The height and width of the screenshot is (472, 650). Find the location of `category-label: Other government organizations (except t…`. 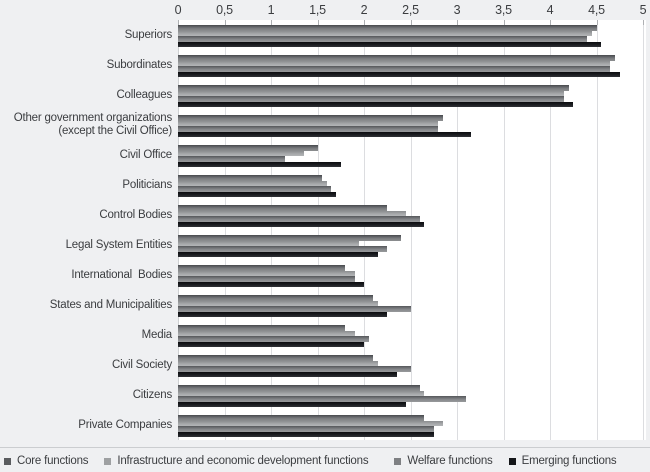

category-label: Other government organizations (except t… is located at coordinates (86, 125).